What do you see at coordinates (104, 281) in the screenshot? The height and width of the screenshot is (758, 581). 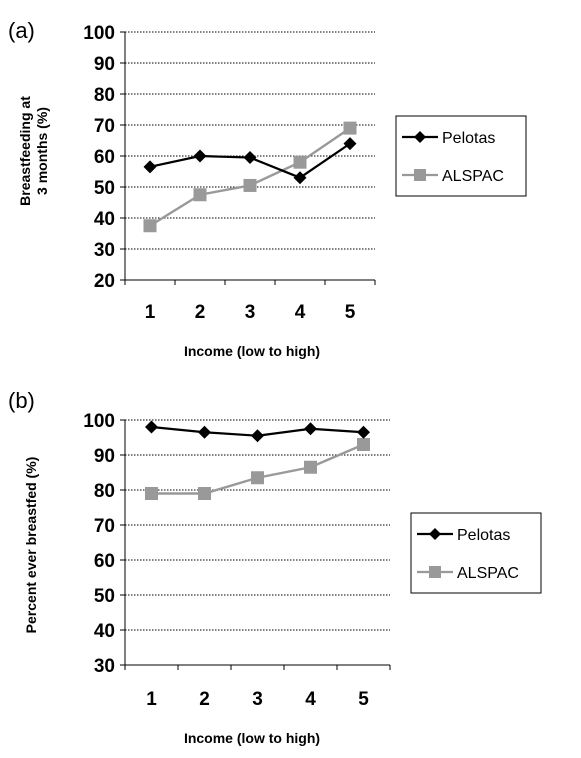 I see `panel-a-y-tick-label: 20` at bounding box center [104, 281].